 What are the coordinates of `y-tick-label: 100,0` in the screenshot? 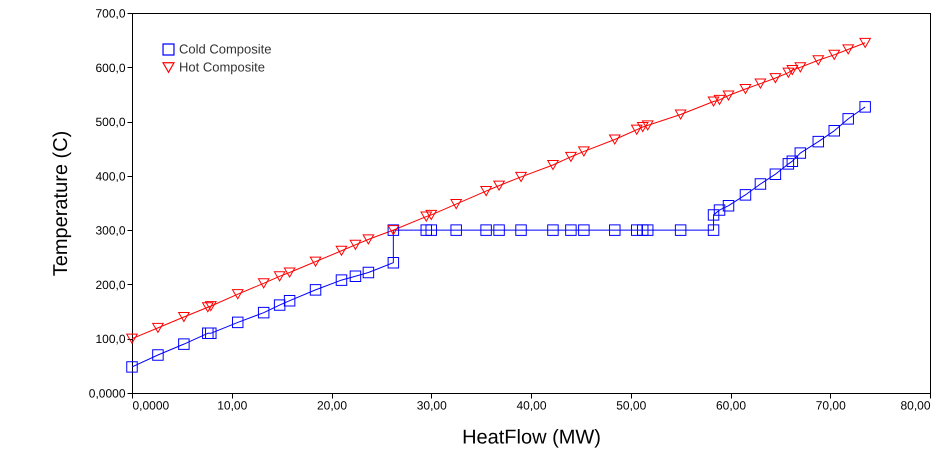 It's located at (110, 339).